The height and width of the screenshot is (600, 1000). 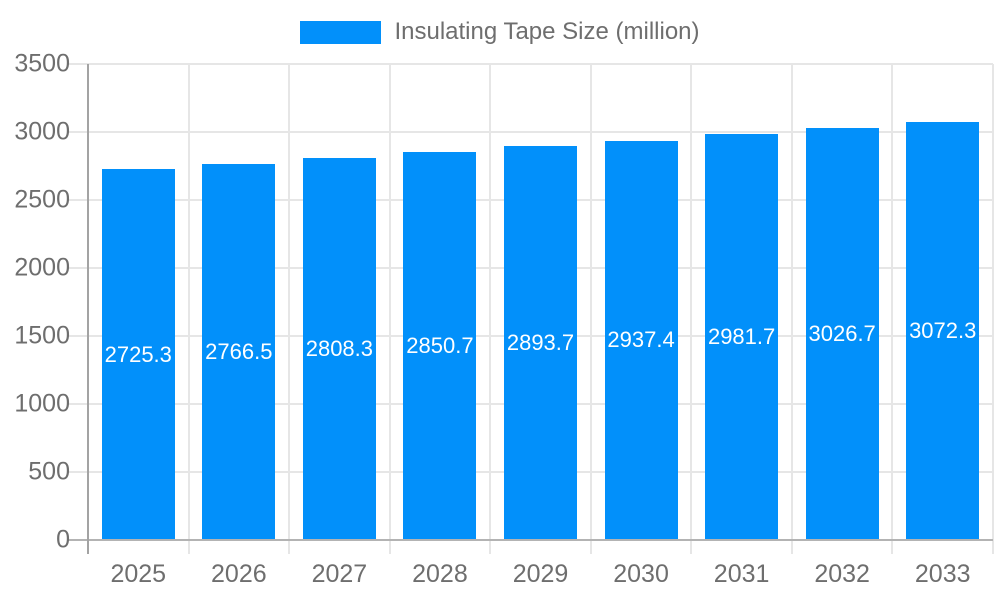 I want to click on x-axis-tick-label: 2028, so click(x=440, y=574).